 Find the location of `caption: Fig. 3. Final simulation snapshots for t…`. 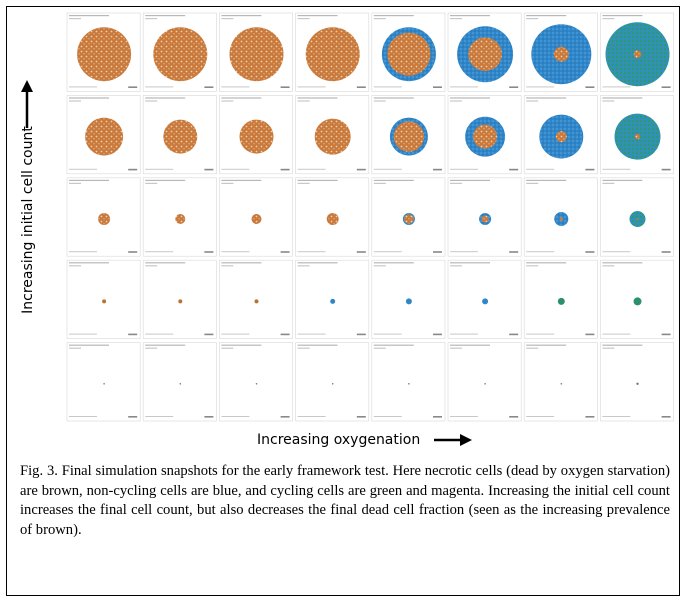

caption: Fig. 3. Final simulation snapshots for t… is located at coordinates (345, 500).